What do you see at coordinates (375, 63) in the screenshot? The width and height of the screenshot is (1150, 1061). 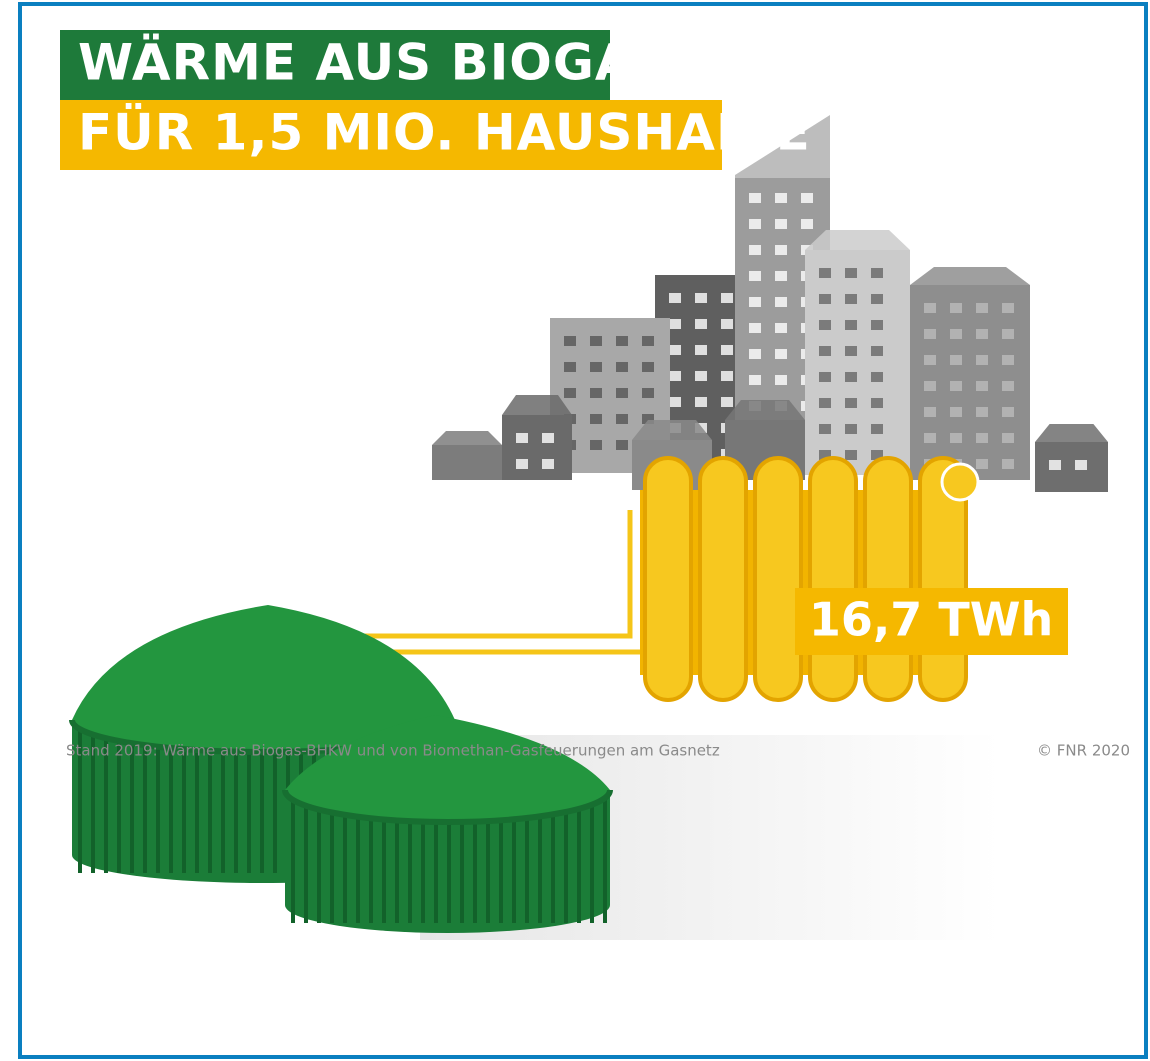 I see `title: WÄRME AUS BIOGAS` at bounding box center [375, 63].